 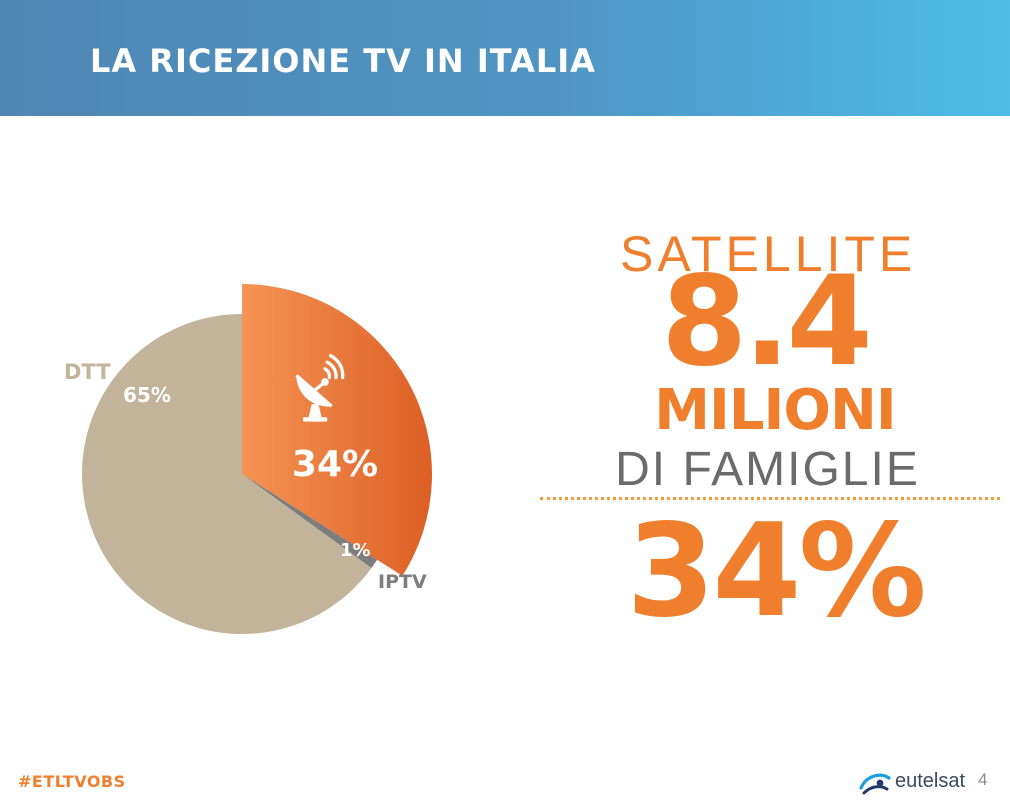 I want to click on households-value: 8.4, so click(x=767, y=322).